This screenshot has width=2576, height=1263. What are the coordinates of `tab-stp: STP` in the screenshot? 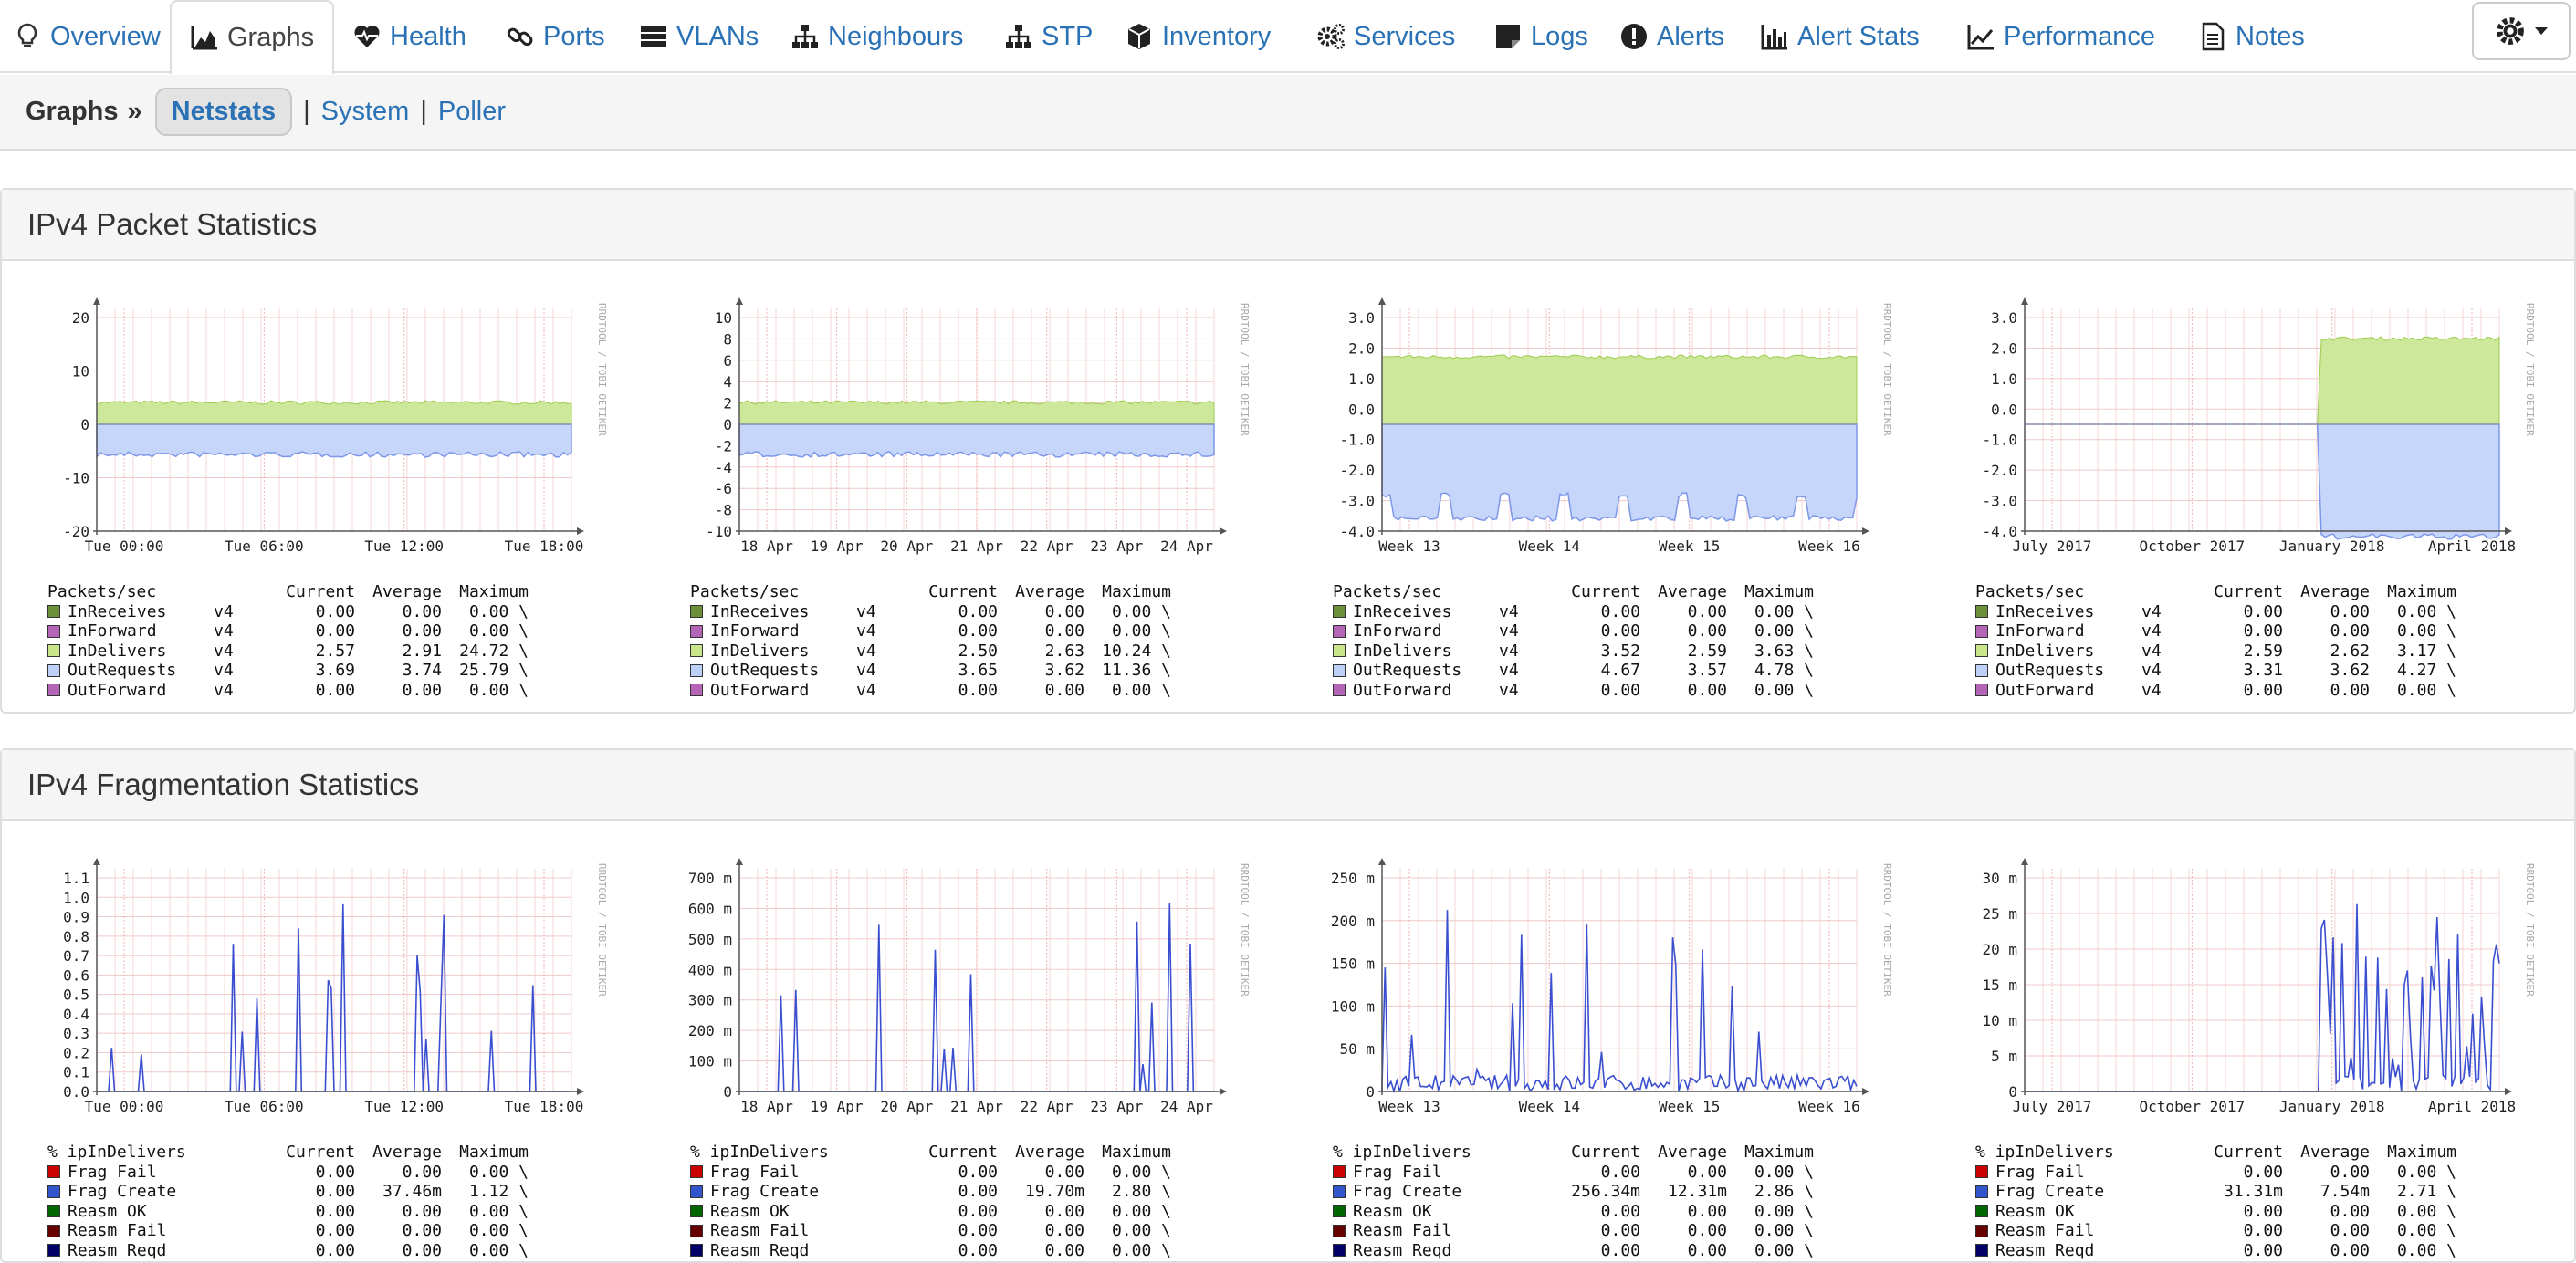 It's located at (1048, 36).